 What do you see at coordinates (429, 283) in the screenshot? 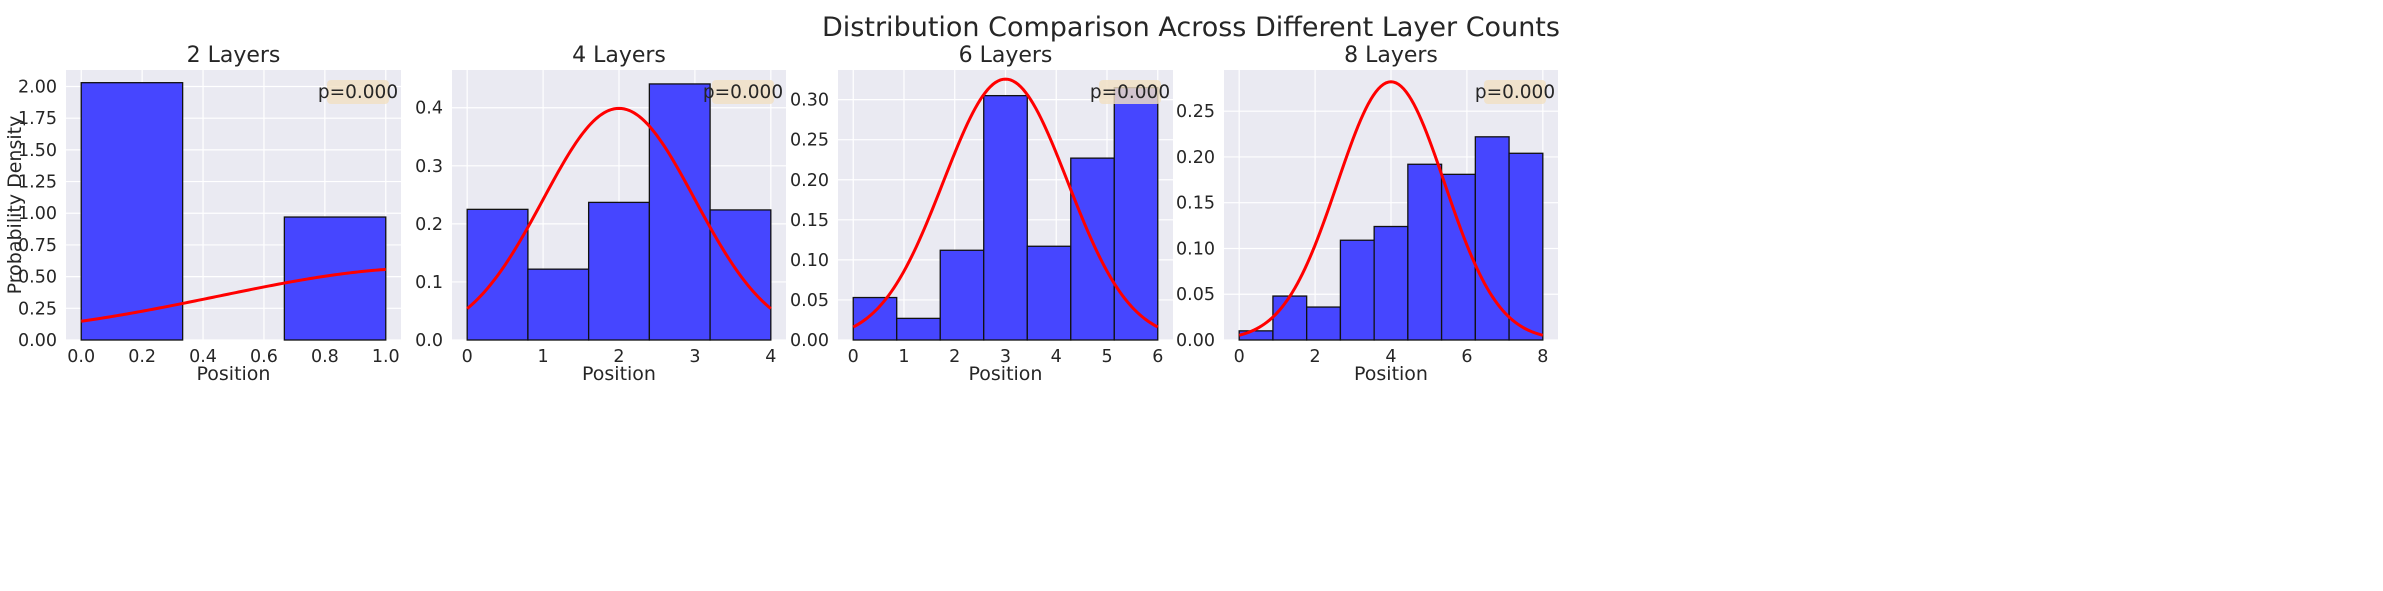
I see `y-tick-label: 0.1` at bounding box center [429, 283].